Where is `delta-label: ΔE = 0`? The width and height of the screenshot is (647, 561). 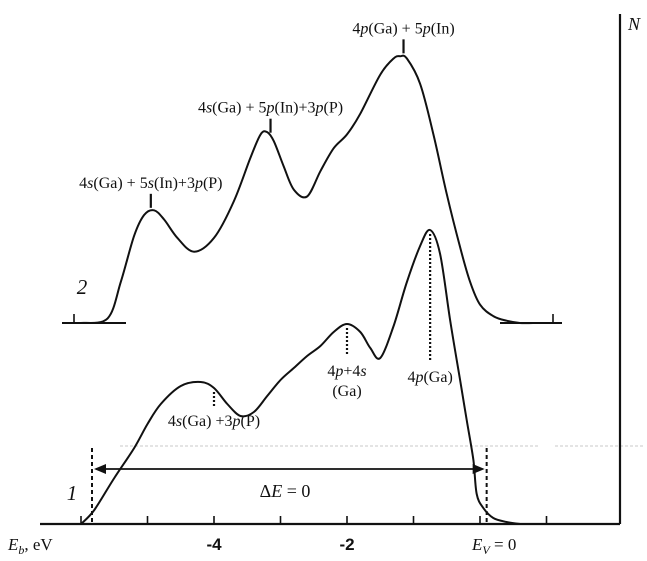 delta-label: ΔE = 0 is located at coordinates (285, 491).